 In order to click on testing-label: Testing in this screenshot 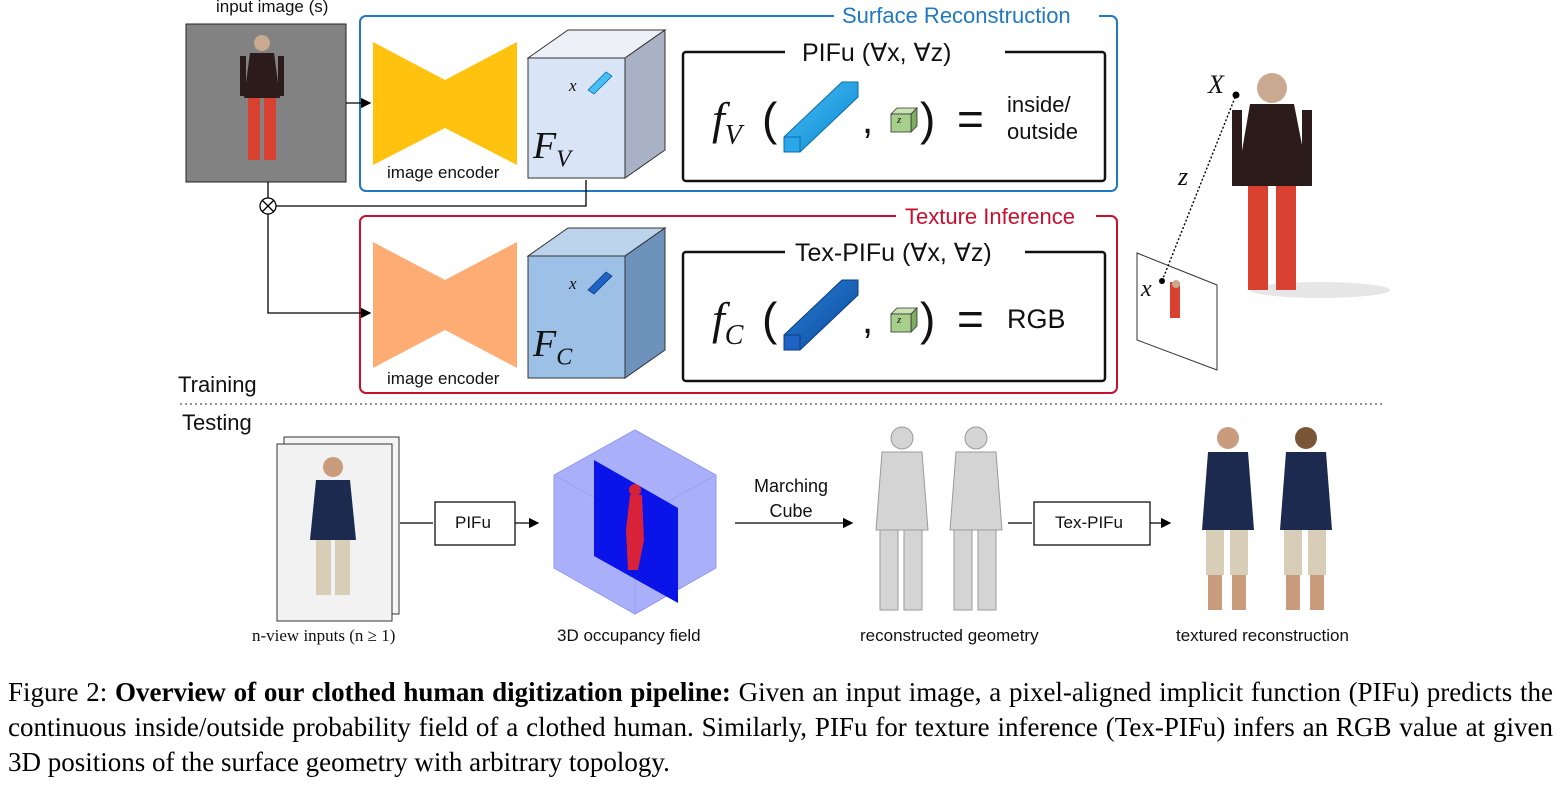, I will do `click(217, 422)`.